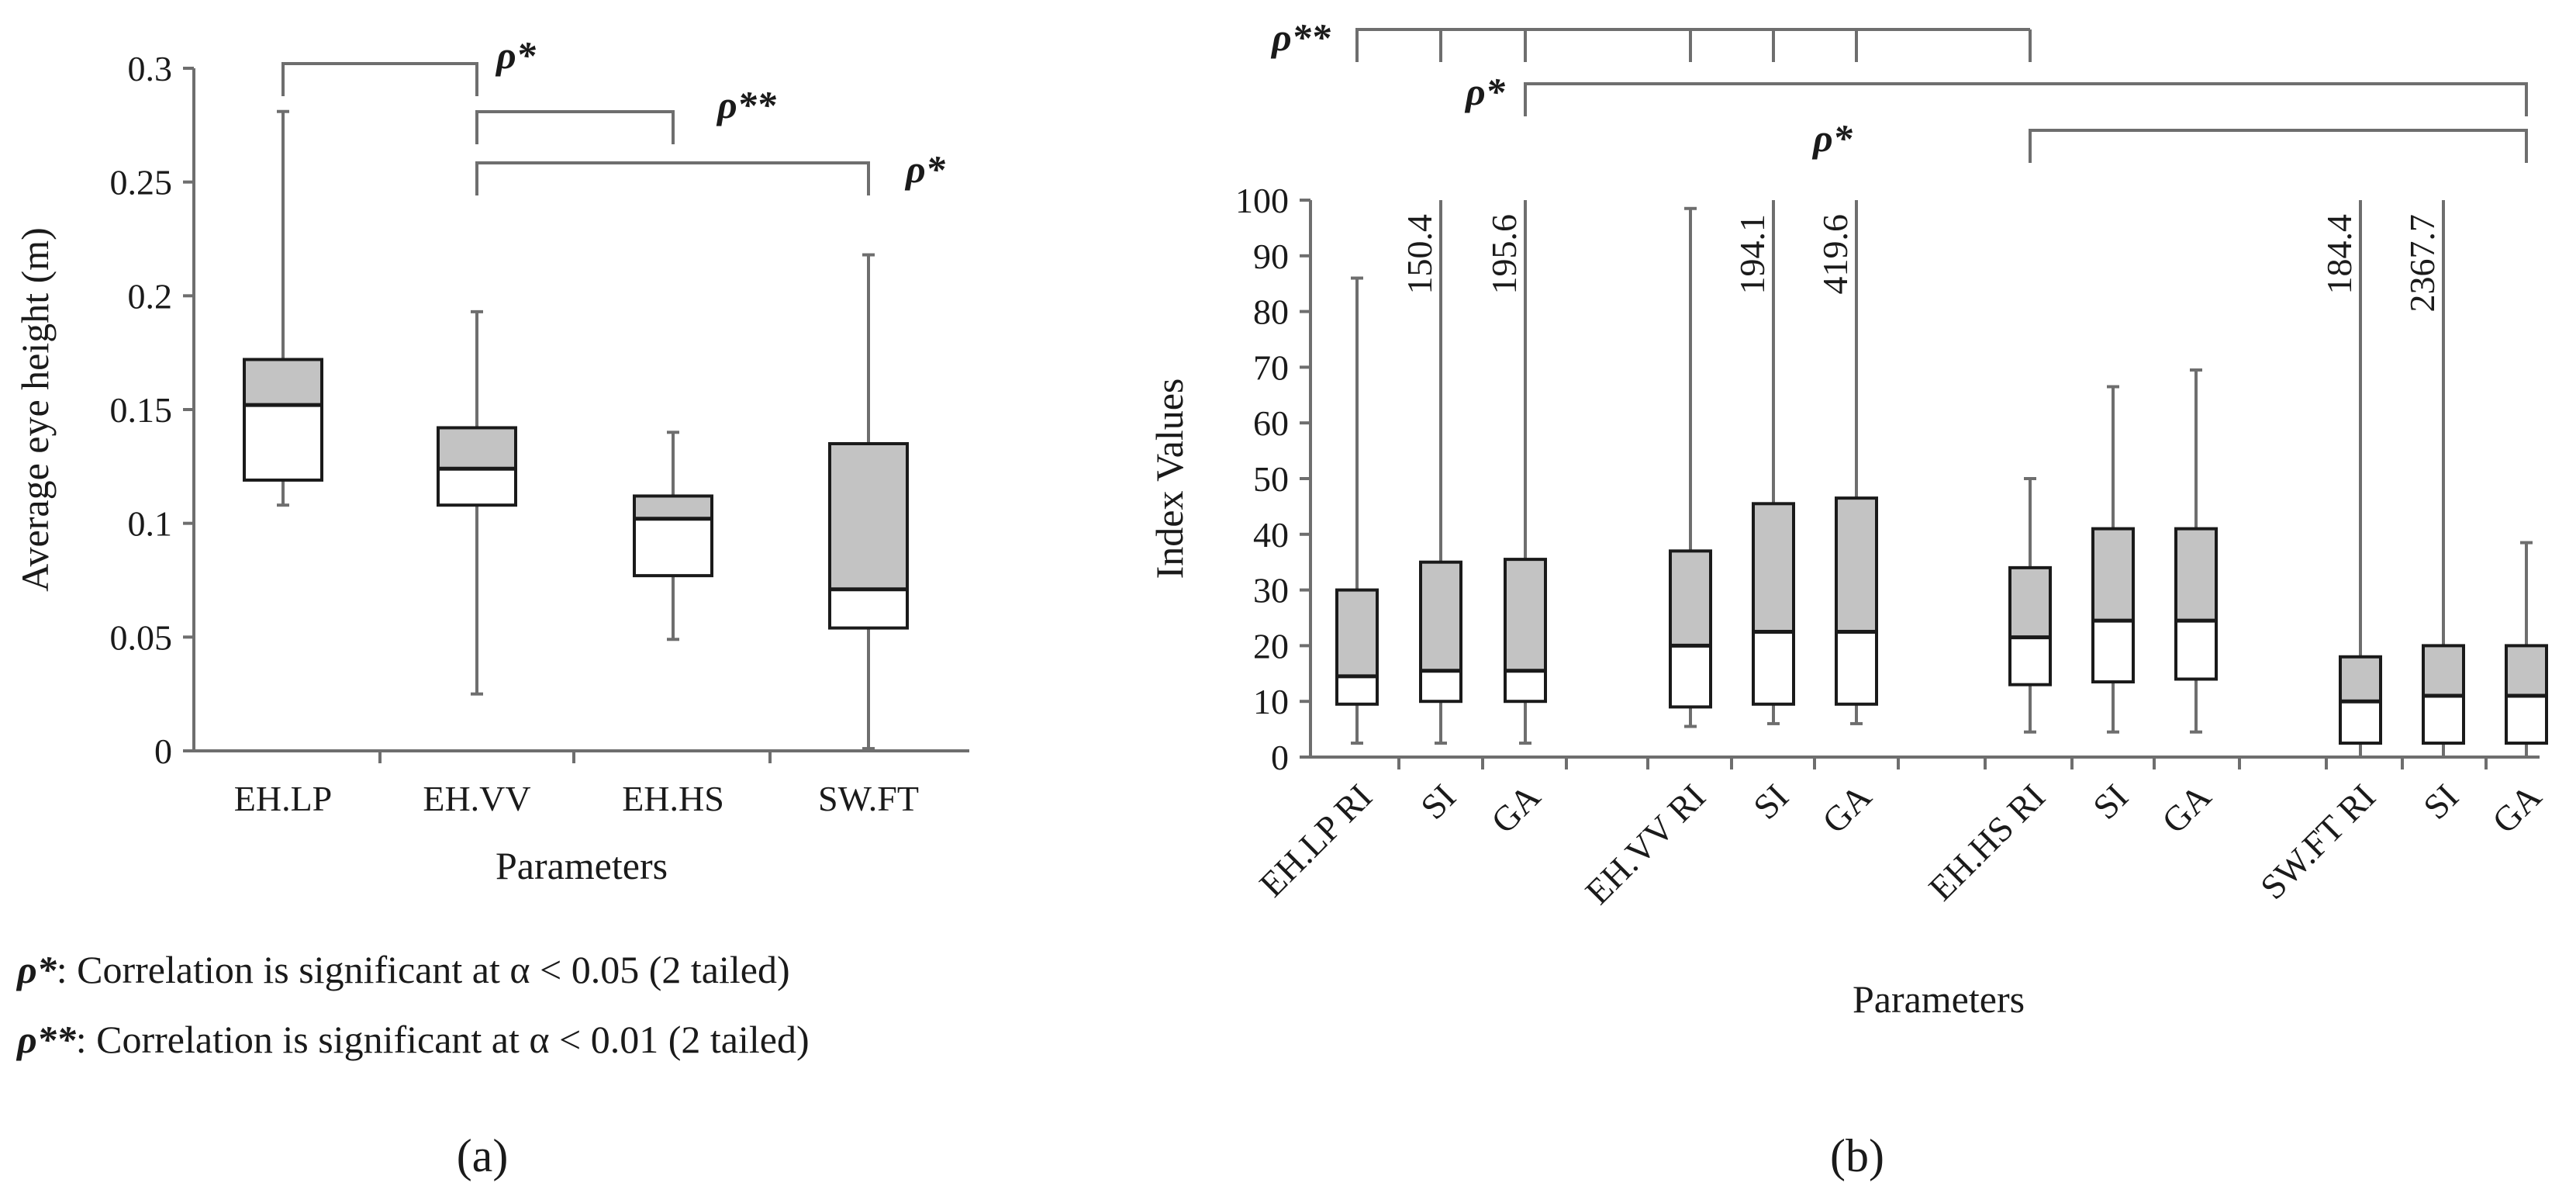 This screenshot has width=2576, height=1193. What do you see at coordinates (142, 637) in the screenshot?
I see `y-tick-label: 0.05` at bounding box center [142, 637].